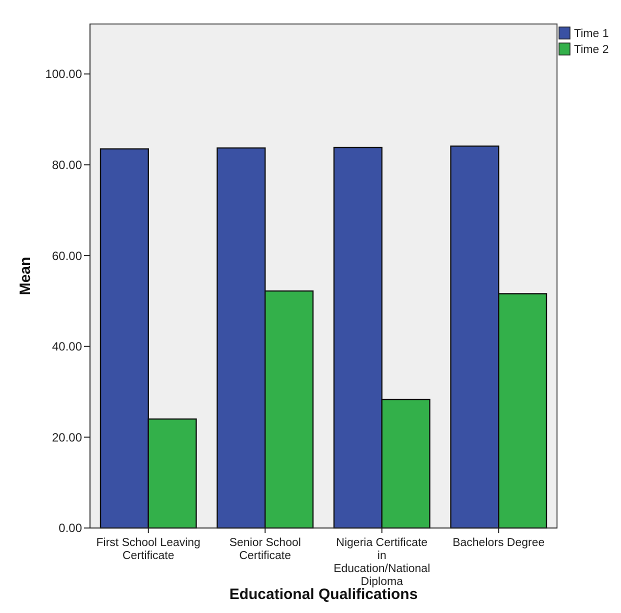 The image size is (621, 613). What do you see at coordinates (323, 594) in the screenshot?
I see `x-axis-title: Educational Qualifications` at bounding box center [323, 594].